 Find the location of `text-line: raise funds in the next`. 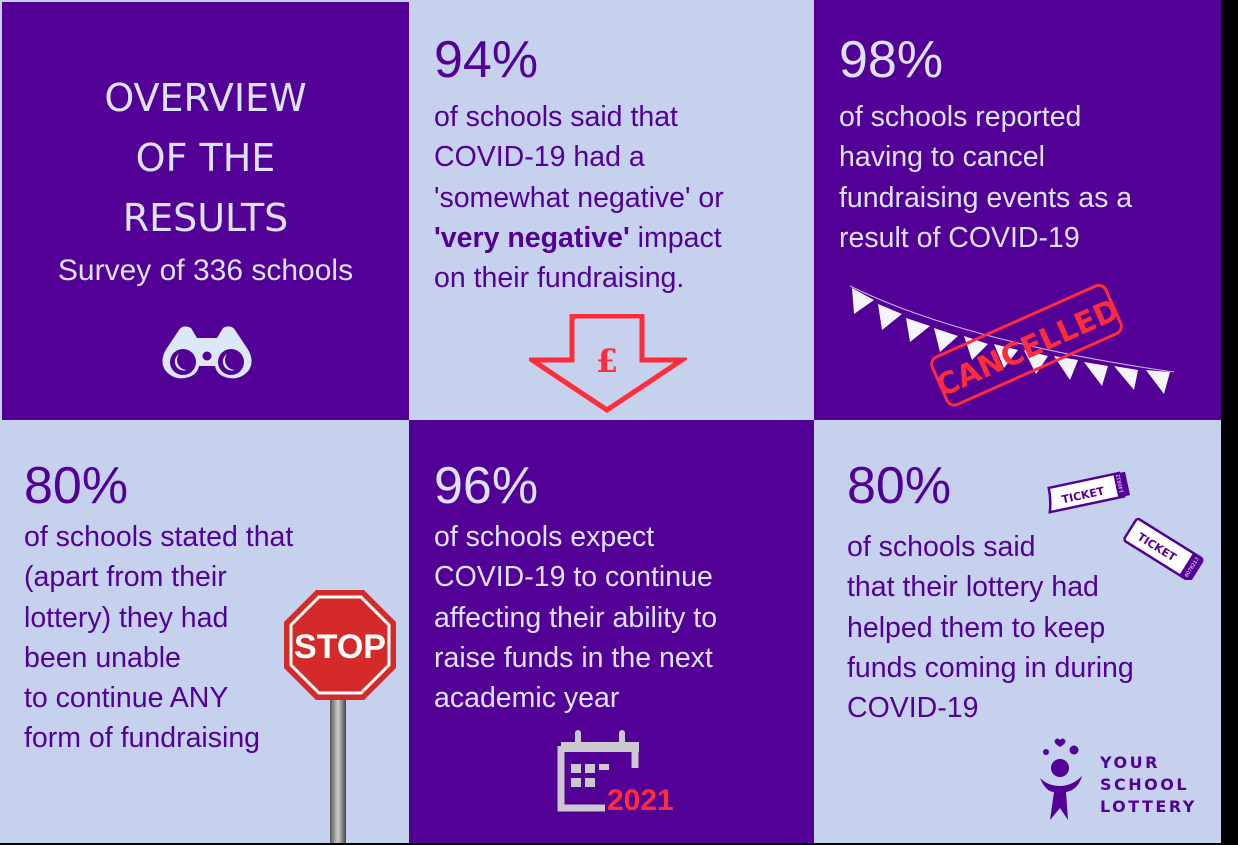

text-line: raise funds in the next is located at coordinates (573, 657).